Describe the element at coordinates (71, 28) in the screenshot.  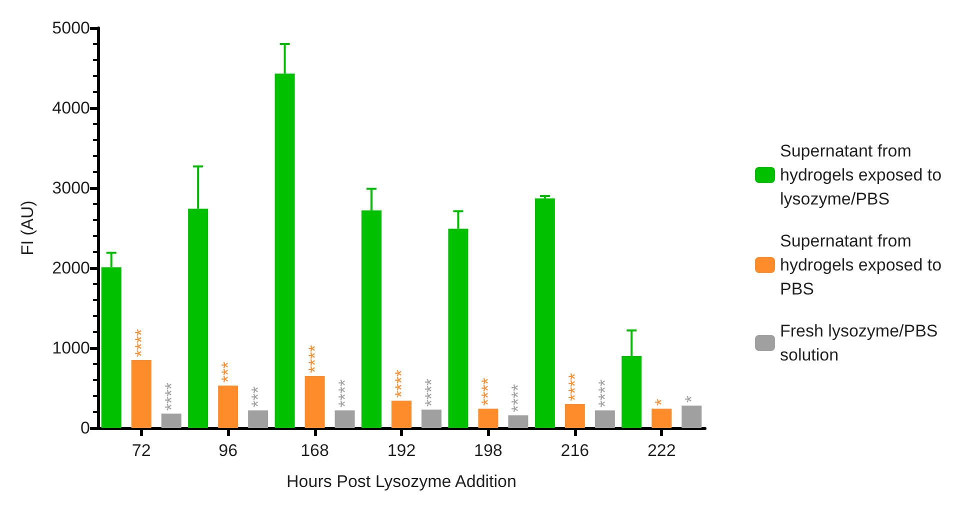
I see `y-tick-label: 5000` at that location.